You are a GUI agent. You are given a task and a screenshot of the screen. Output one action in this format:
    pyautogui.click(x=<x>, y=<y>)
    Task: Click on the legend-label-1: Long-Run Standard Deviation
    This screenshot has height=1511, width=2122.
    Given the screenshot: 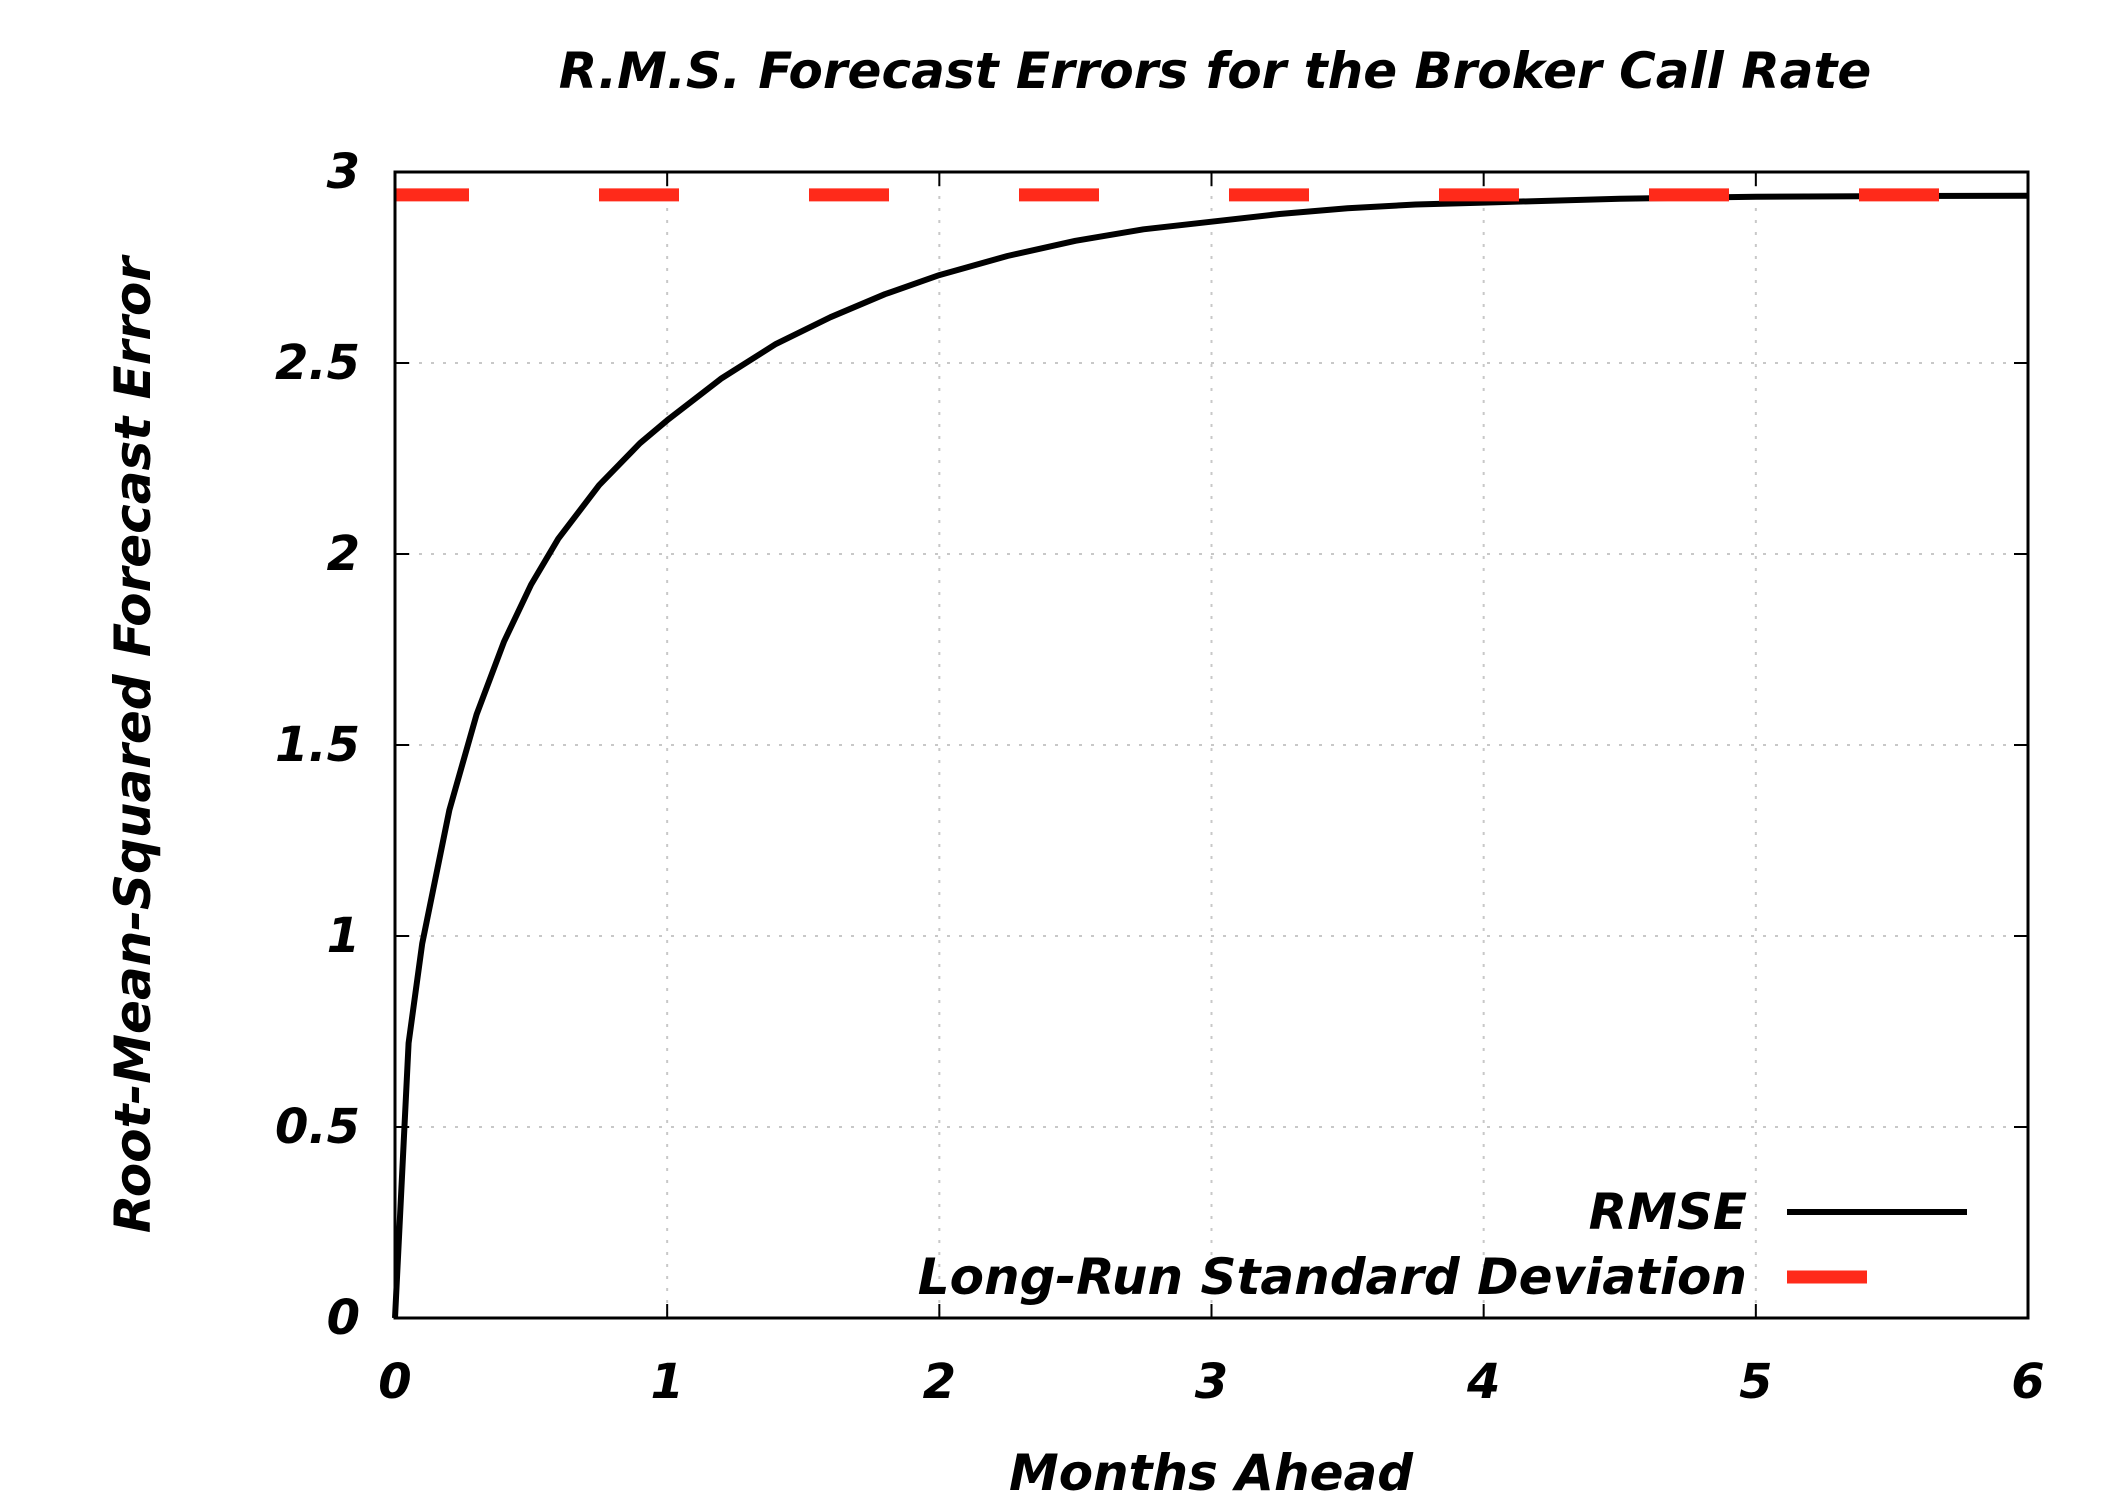 What is the action you would take?
    pyautogui.click(x=1332, y=1277)
    